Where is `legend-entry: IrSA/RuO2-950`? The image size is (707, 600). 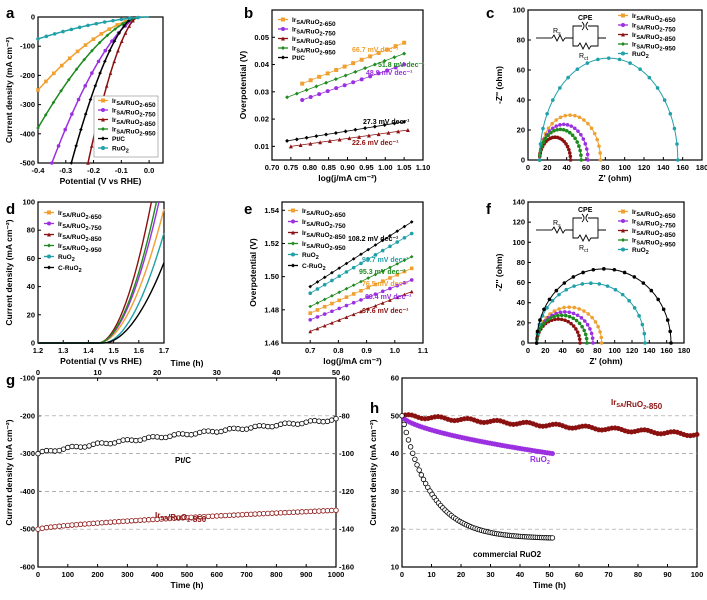
legend-entry: IrSA/RuO2-950 is located at coordinates (654, 47).